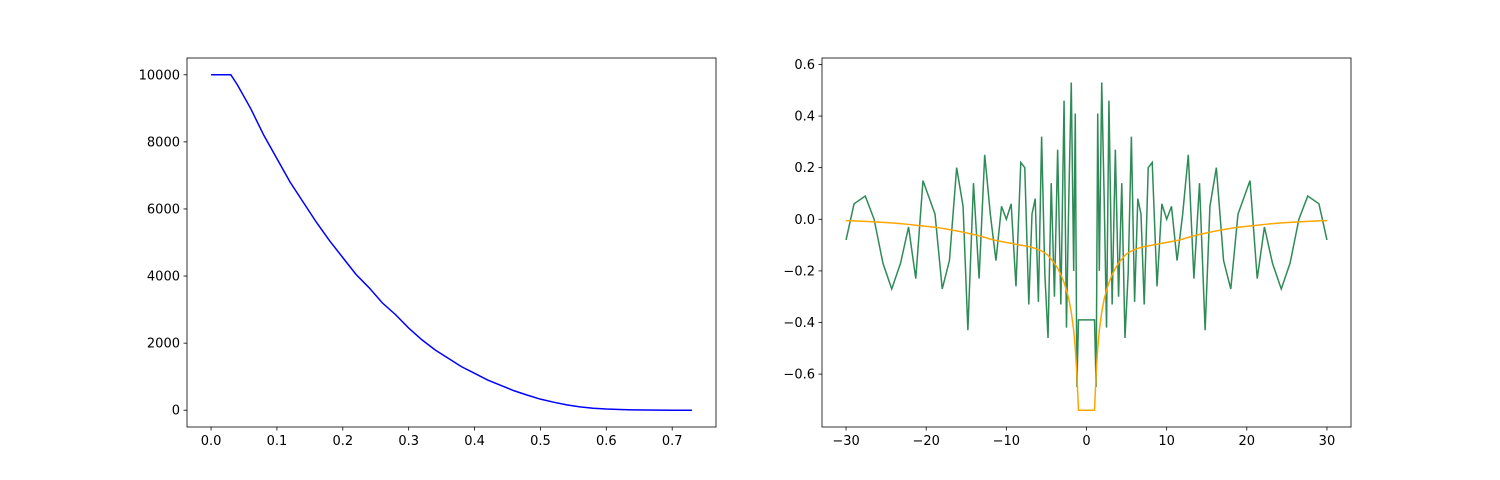 This screenshot has width=1500, height=480. Describe the element at coordinates (1327, 441) in the screenshot. I see `x-tick-label: 30` at that location.